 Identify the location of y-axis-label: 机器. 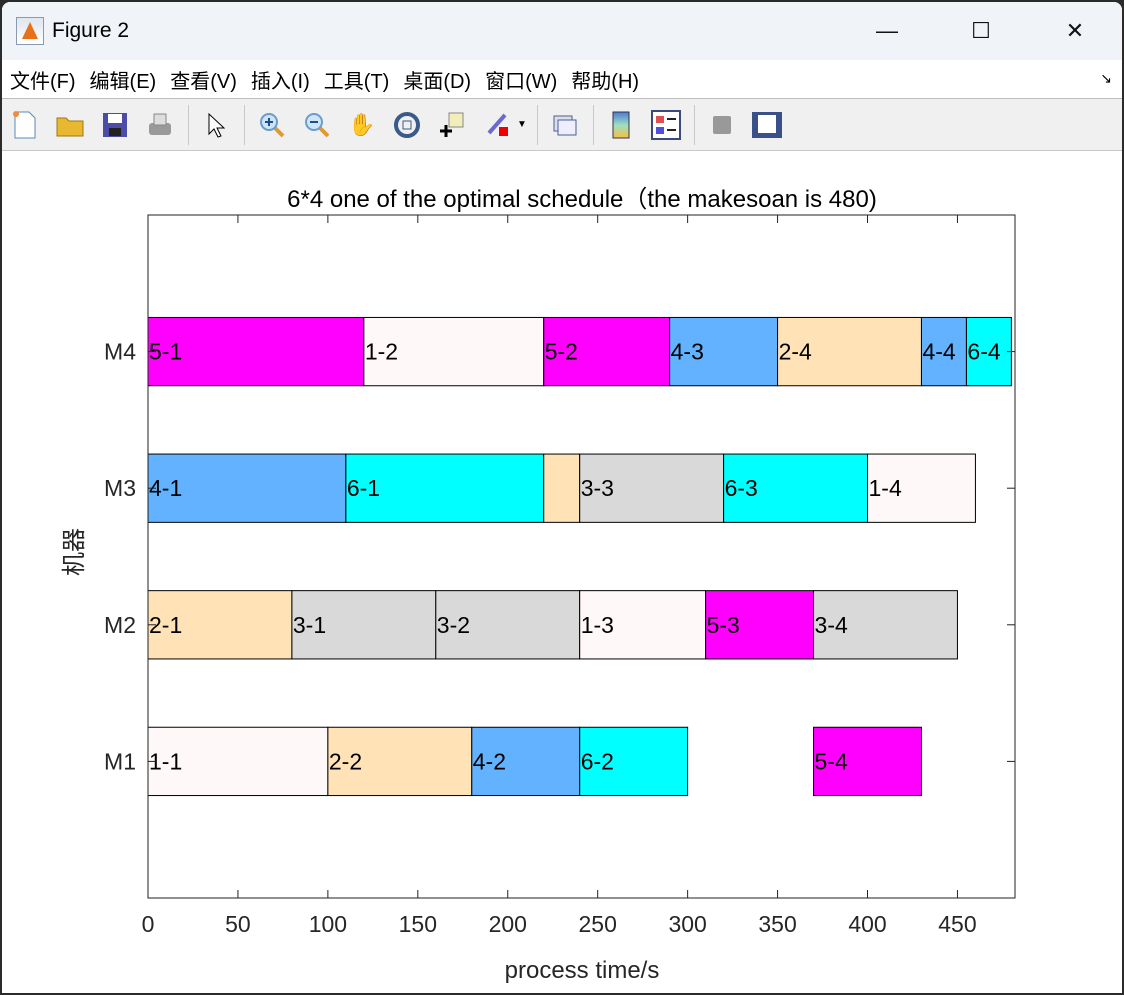
(74, 552).